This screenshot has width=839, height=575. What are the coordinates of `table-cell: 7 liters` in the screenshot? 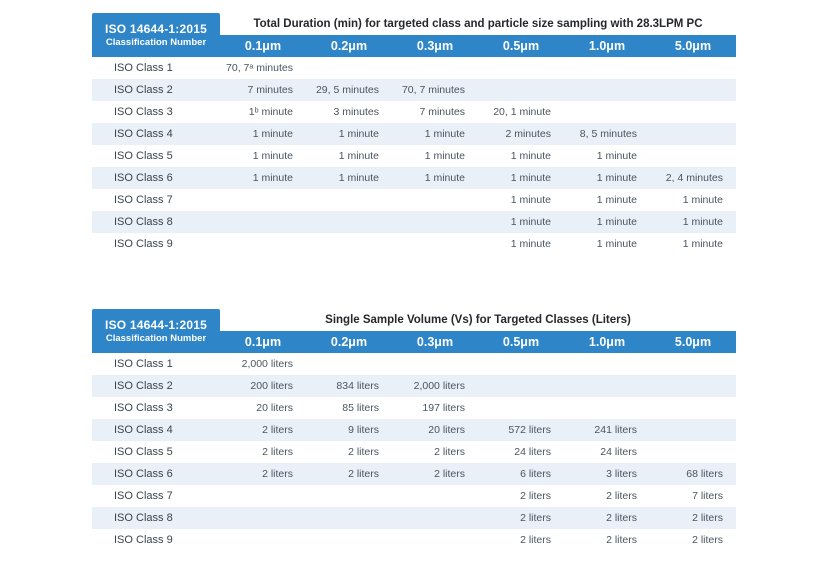 It's located at (707, 496).